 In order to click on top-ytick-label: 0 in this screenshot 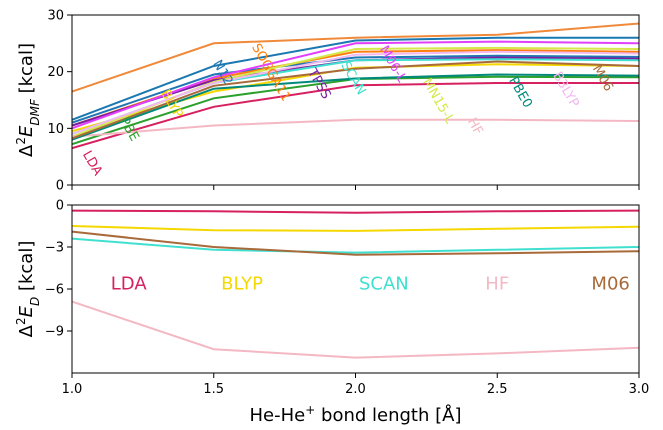, I will do `click(60, 186)`.